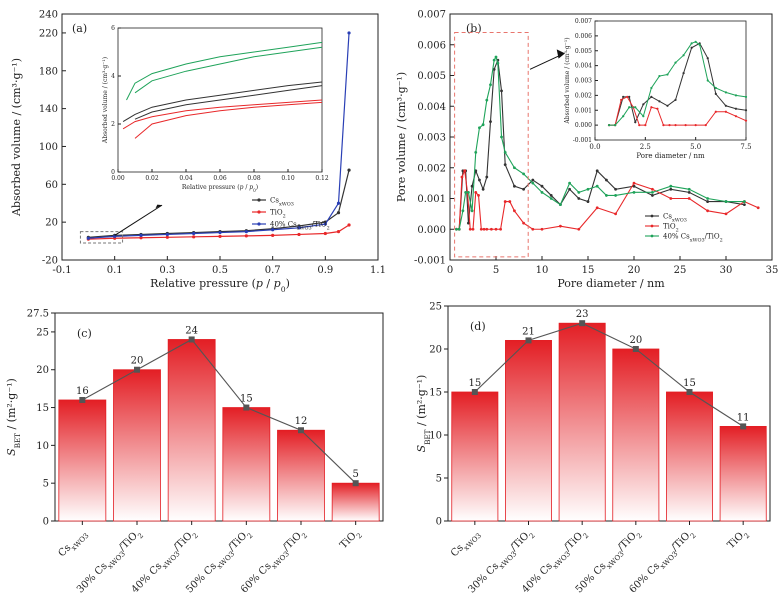 This screenshot has width=783, height=609. What do you see at coordinates (582, 314) in the screenshot?
I see `data-label: 23` at bounding box center [582, 314].